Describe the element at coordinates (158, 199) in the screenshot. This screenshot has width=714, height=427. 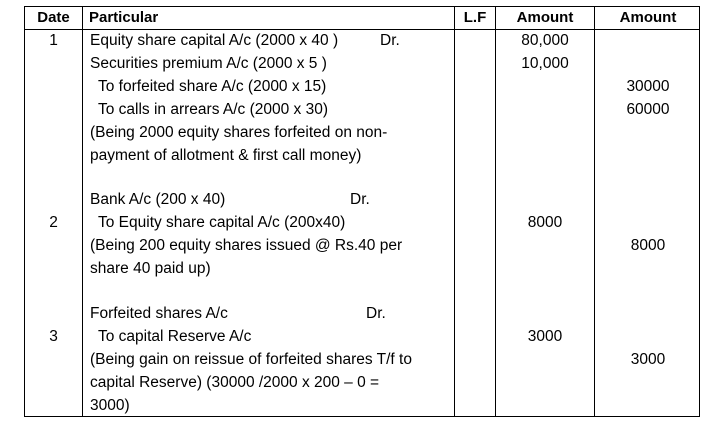
I see `entry-line: Bank A/c (200 x 40)` at that location.